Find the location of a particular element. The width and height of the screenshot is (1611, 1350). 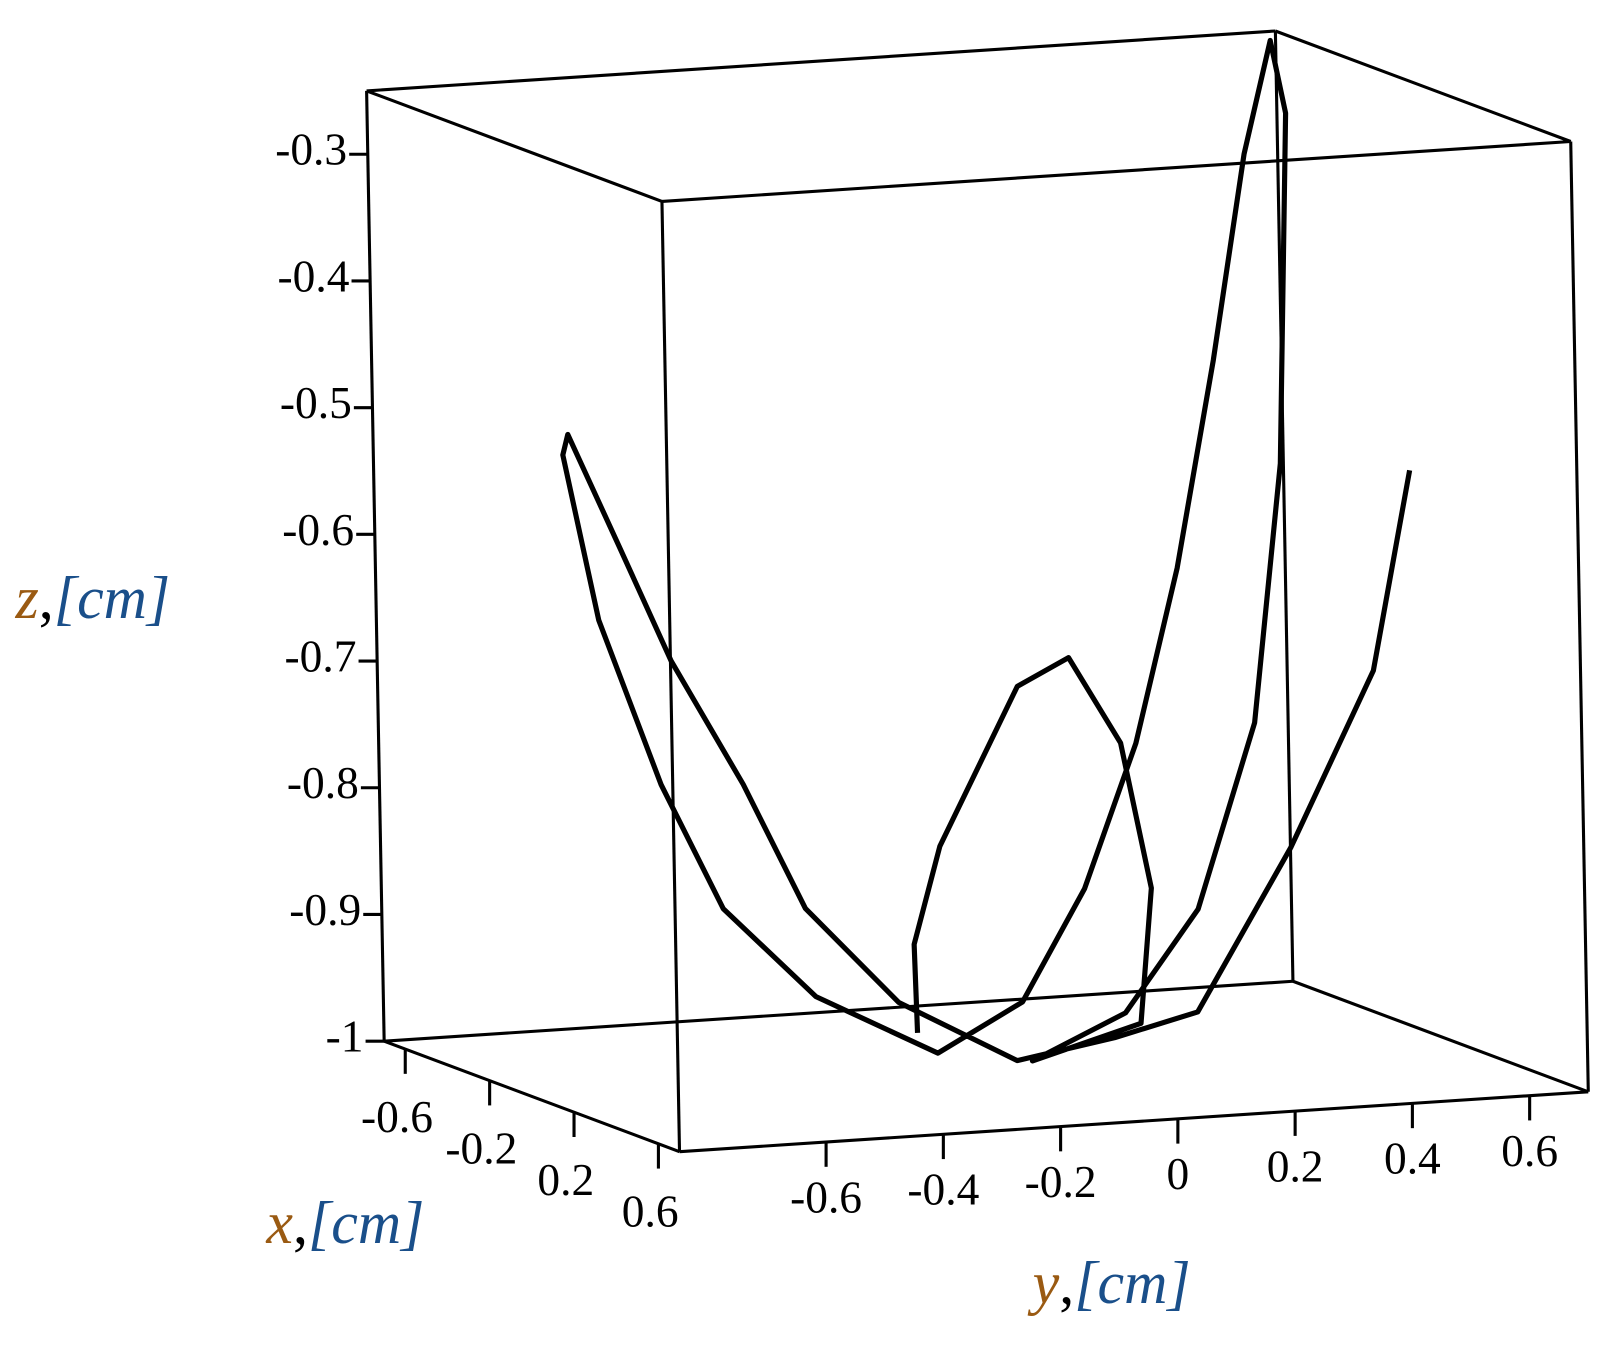

y-tick-label: -0.2 is located at coordinates (1061, 1182).